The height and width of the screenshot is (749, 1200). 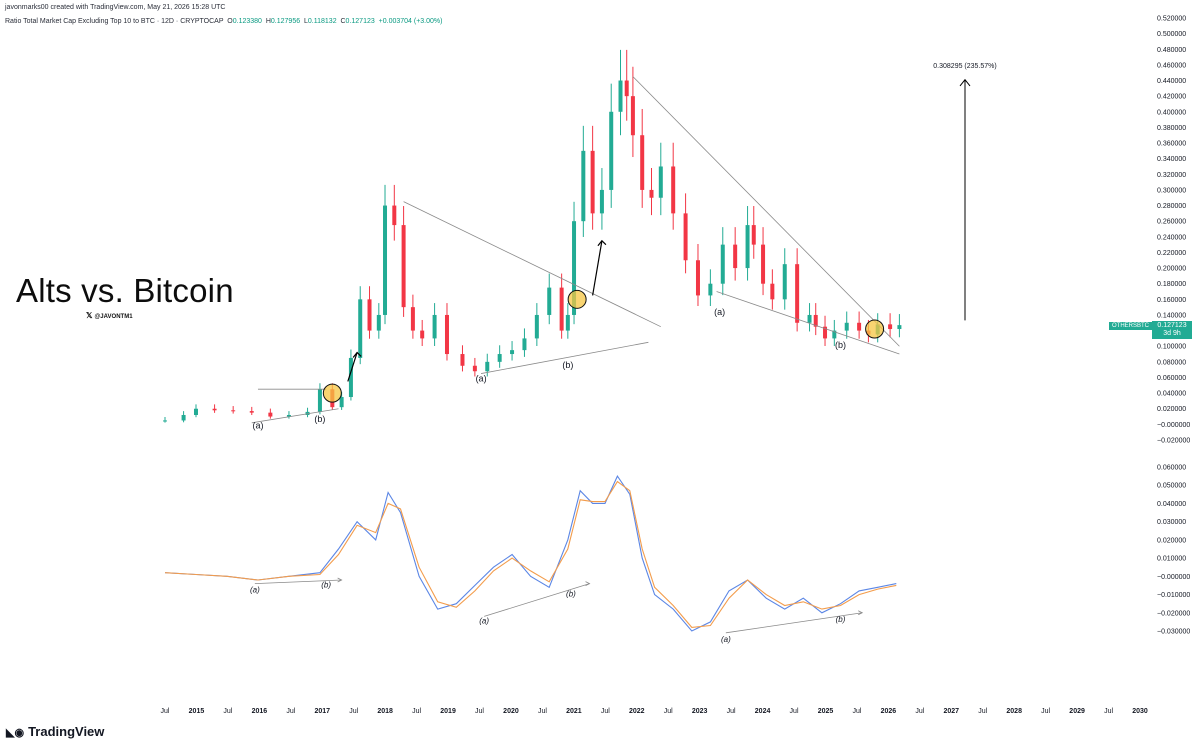 What do you see at coordinates (357, 354) in the screenshot?
I see `arrow-head` at bounding box center [357, 354].